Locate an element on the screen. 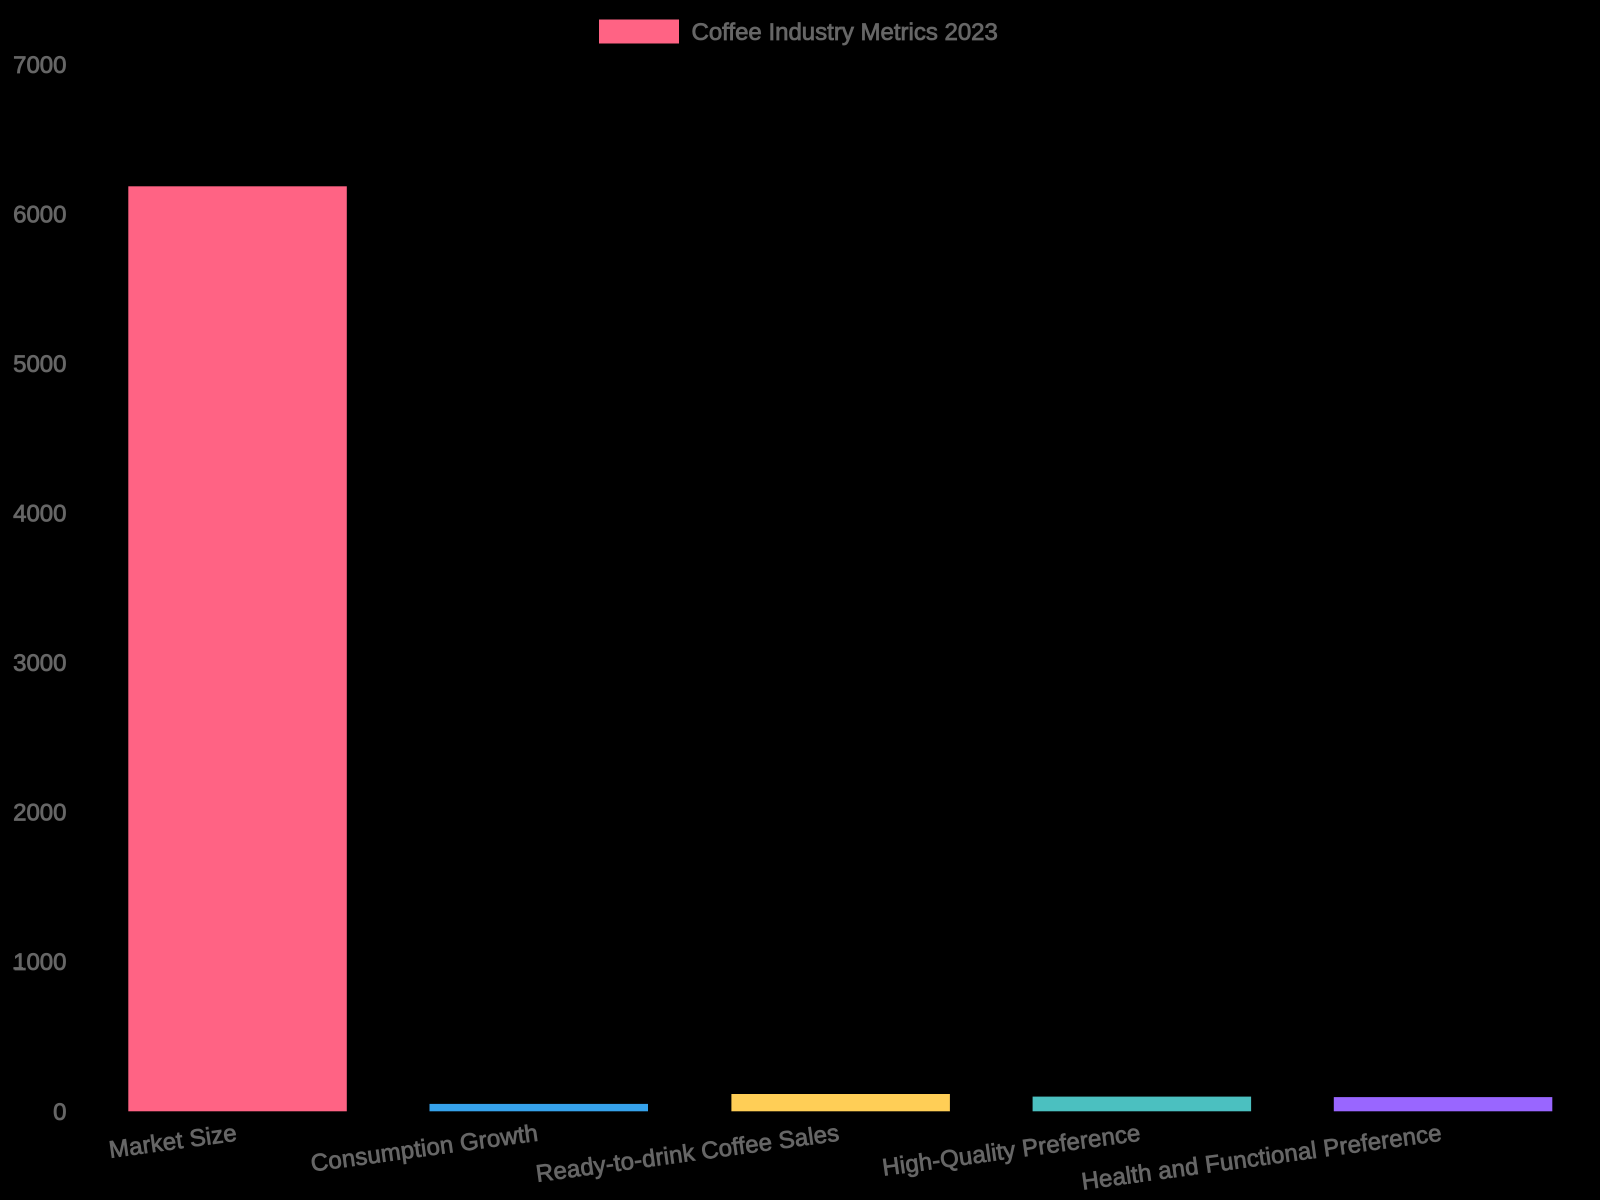 The image size is (1600, 1200). svg-text: 7000 is located at coordinates (39, 65).